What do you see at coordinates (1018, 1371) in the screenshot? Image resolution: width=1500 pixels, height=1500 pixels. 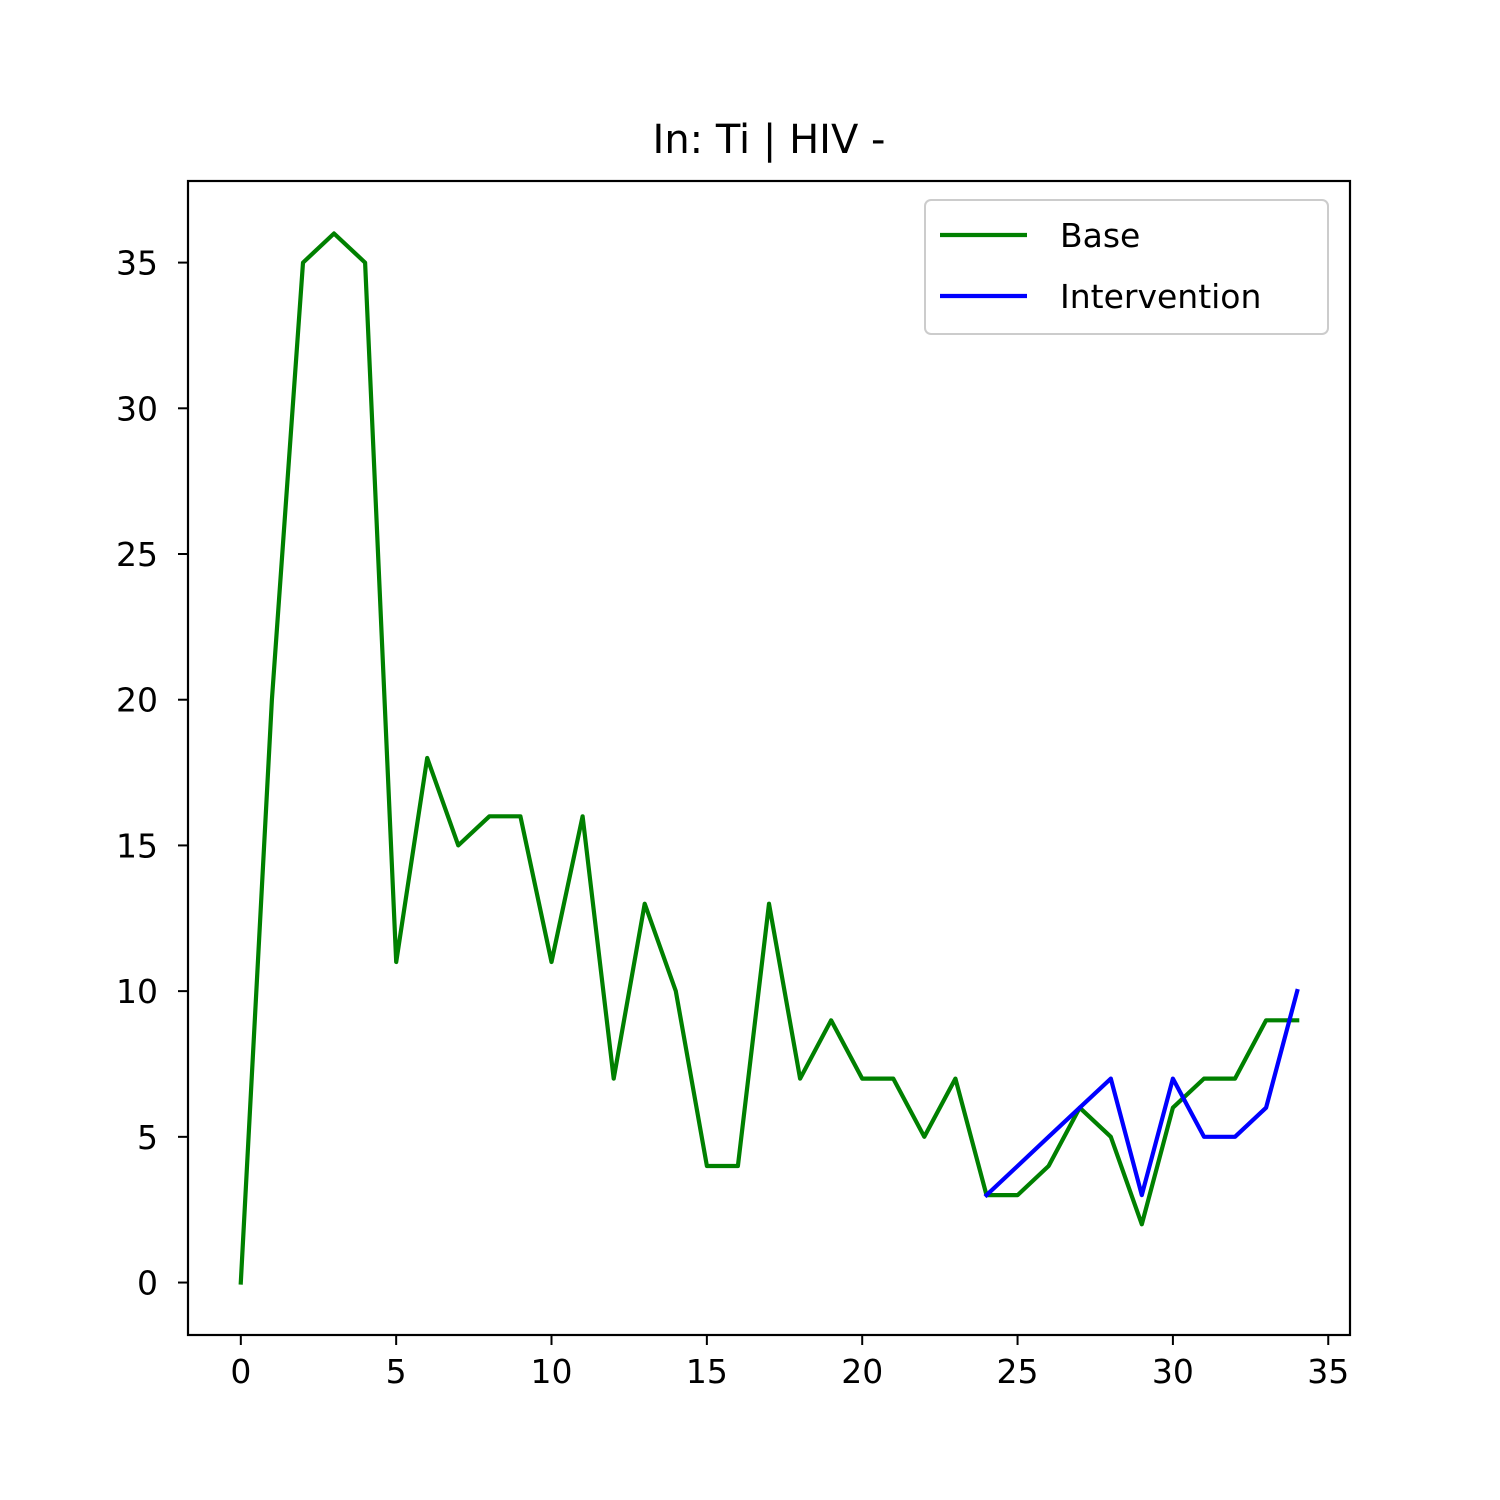 I see `x-tick-label: 25` at bounding box center [1018, 1371].